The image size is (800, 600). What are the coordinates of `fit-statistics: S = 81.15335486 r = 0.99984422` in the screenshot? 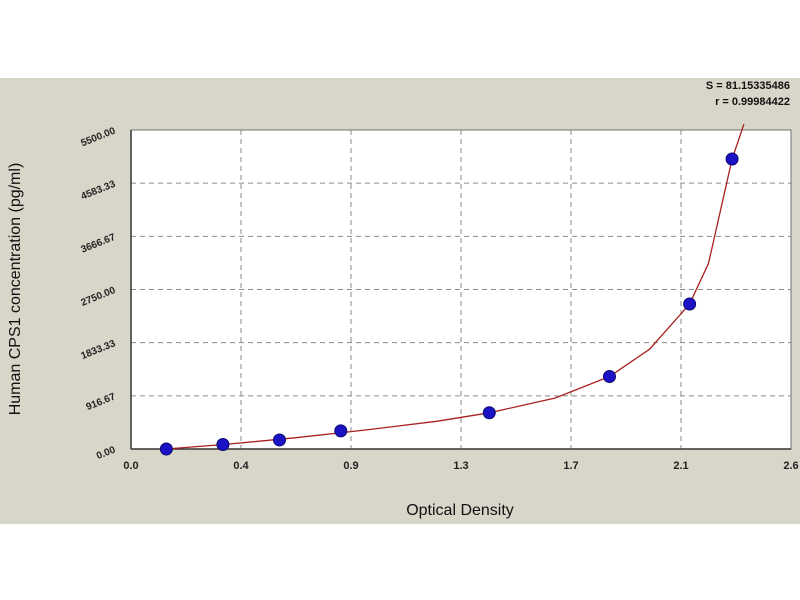 It's located at (748, 94).